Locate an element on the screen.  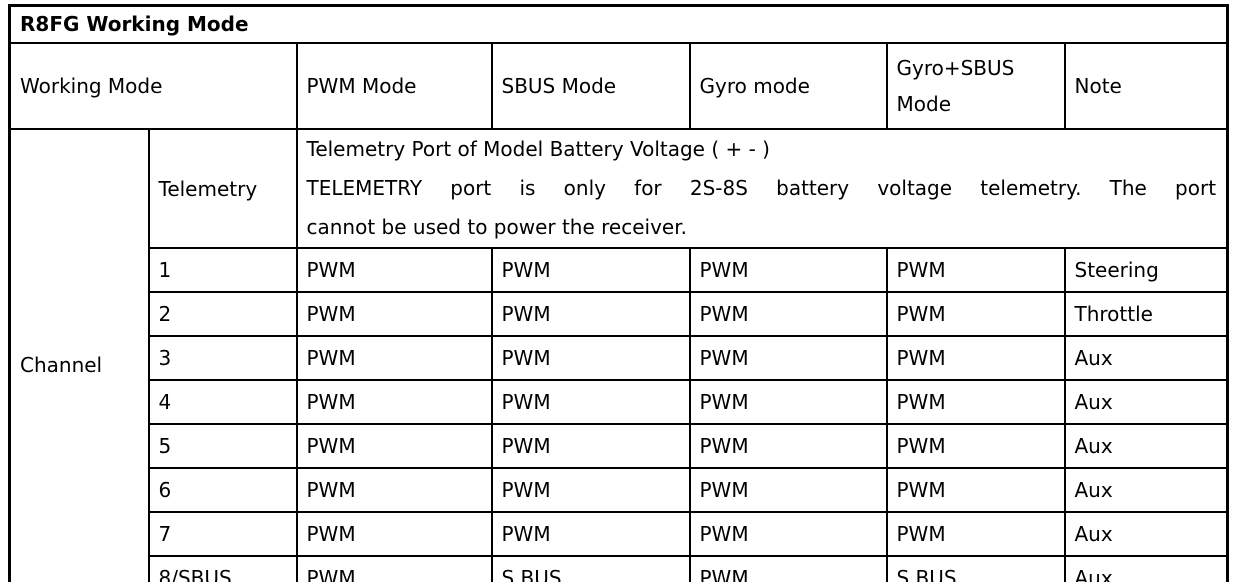
channel-number-cell: 6 is located at coordinates (222, 490).